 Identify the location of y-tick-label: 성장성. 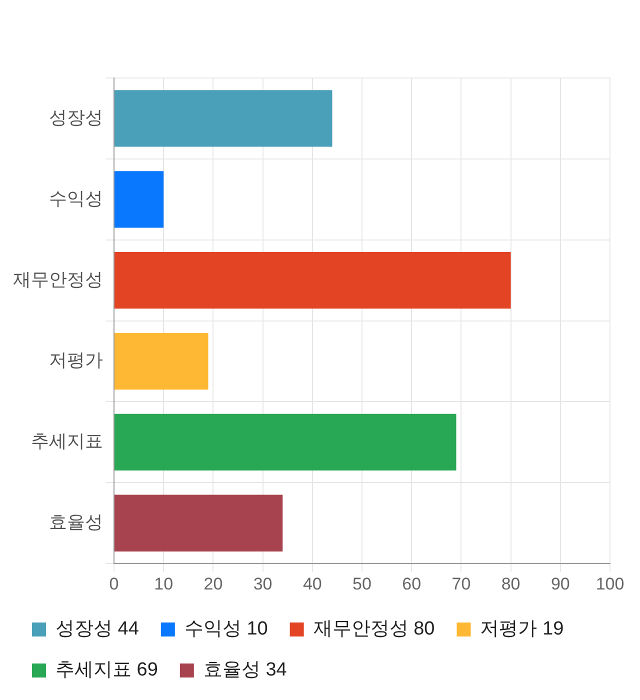
(76, 117).